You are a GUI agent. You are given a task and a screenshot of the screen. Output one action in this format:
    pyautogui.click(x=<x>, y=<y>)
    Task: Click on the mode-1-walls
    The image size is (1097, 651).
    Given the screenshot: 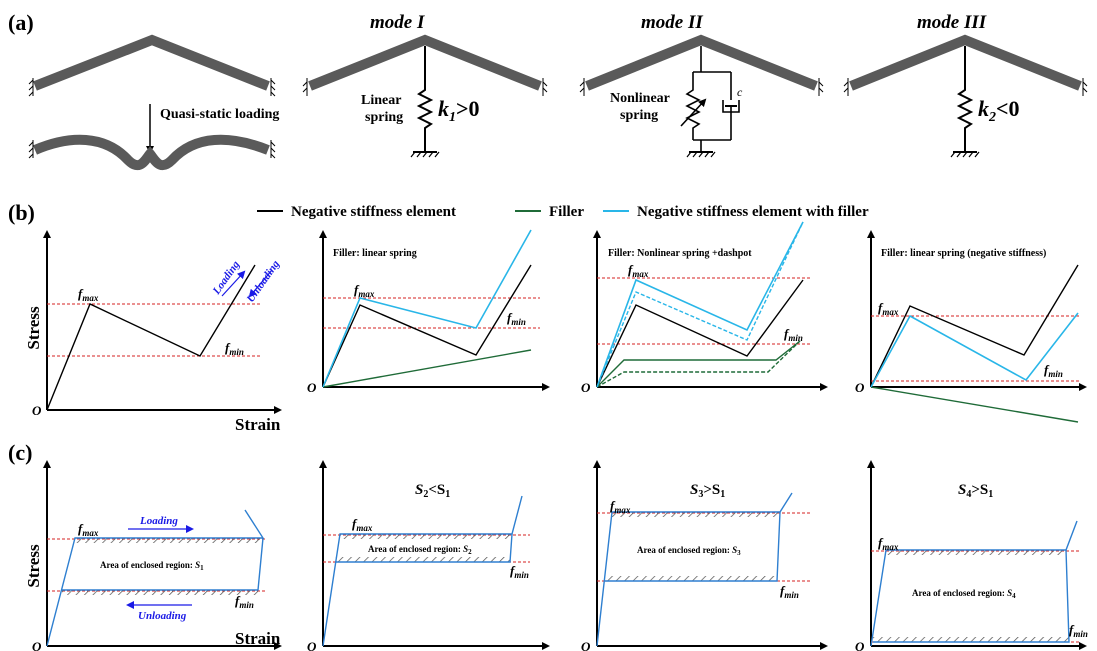 What is the action you would take?
    pyautogui.click(x=425, y=87)
    